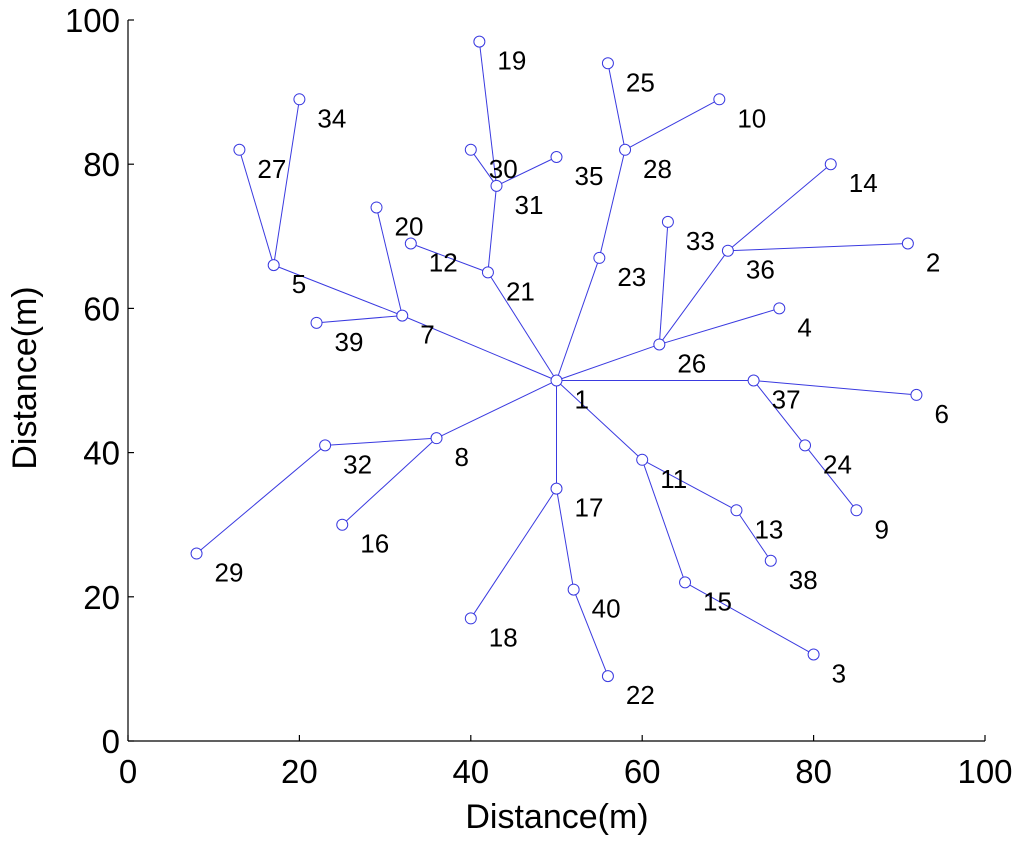  I want to click on node-33-marker, so click(667, 221).